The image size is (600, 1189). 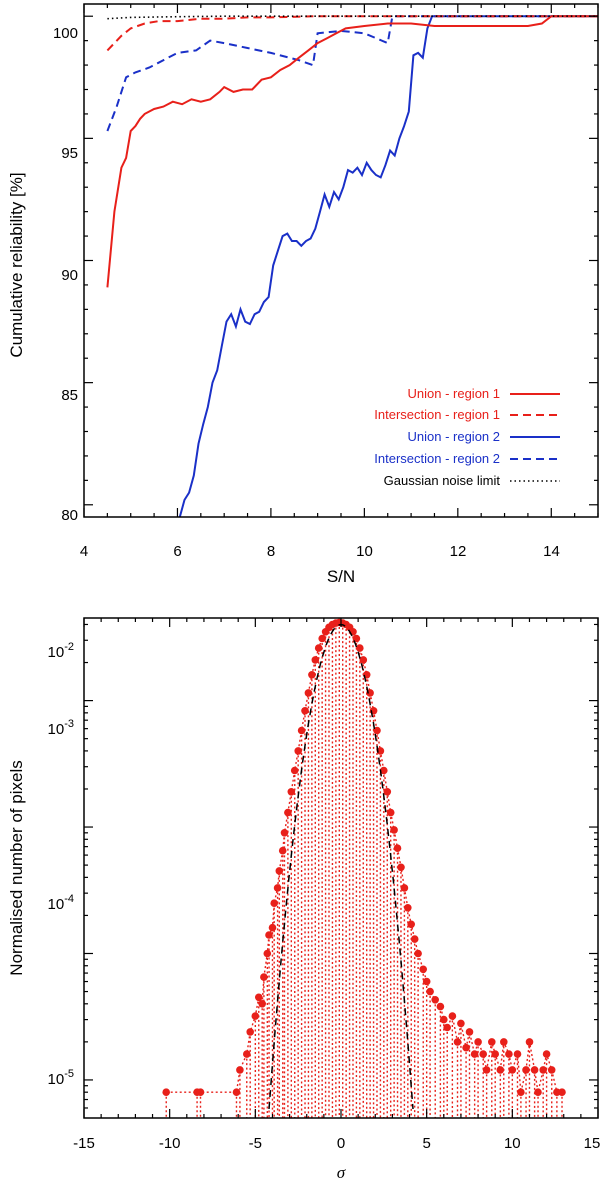 What do you see at coordinates (84, 1143) in the screenshot?
I see `x-tick-label: -15` at bounding box center [84, 1143].